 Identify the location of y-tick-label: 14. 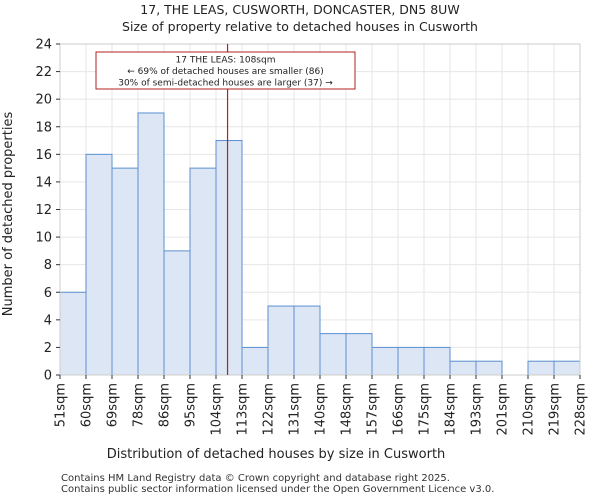
(43, 182).